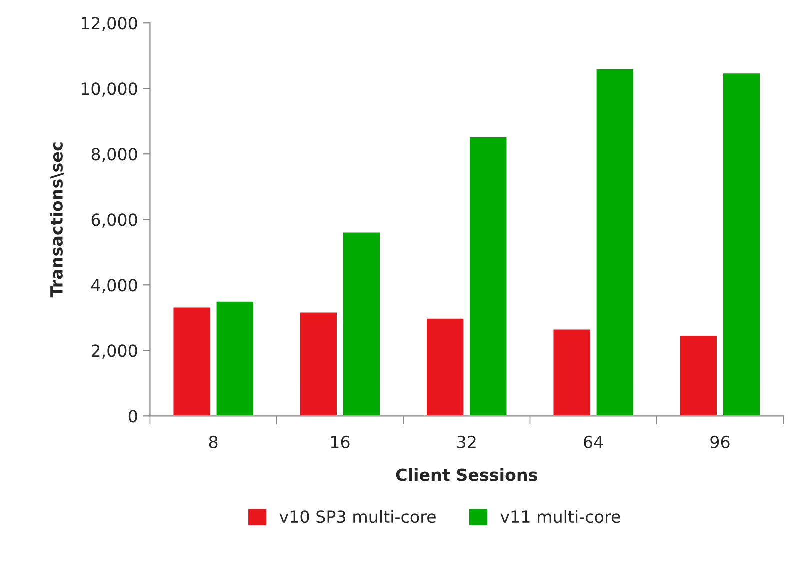 This screenshot has height=578, width=812. Describe the element at coordinates (594, 442) in the screenshot. I see `x-tick-label: 64` at that location.